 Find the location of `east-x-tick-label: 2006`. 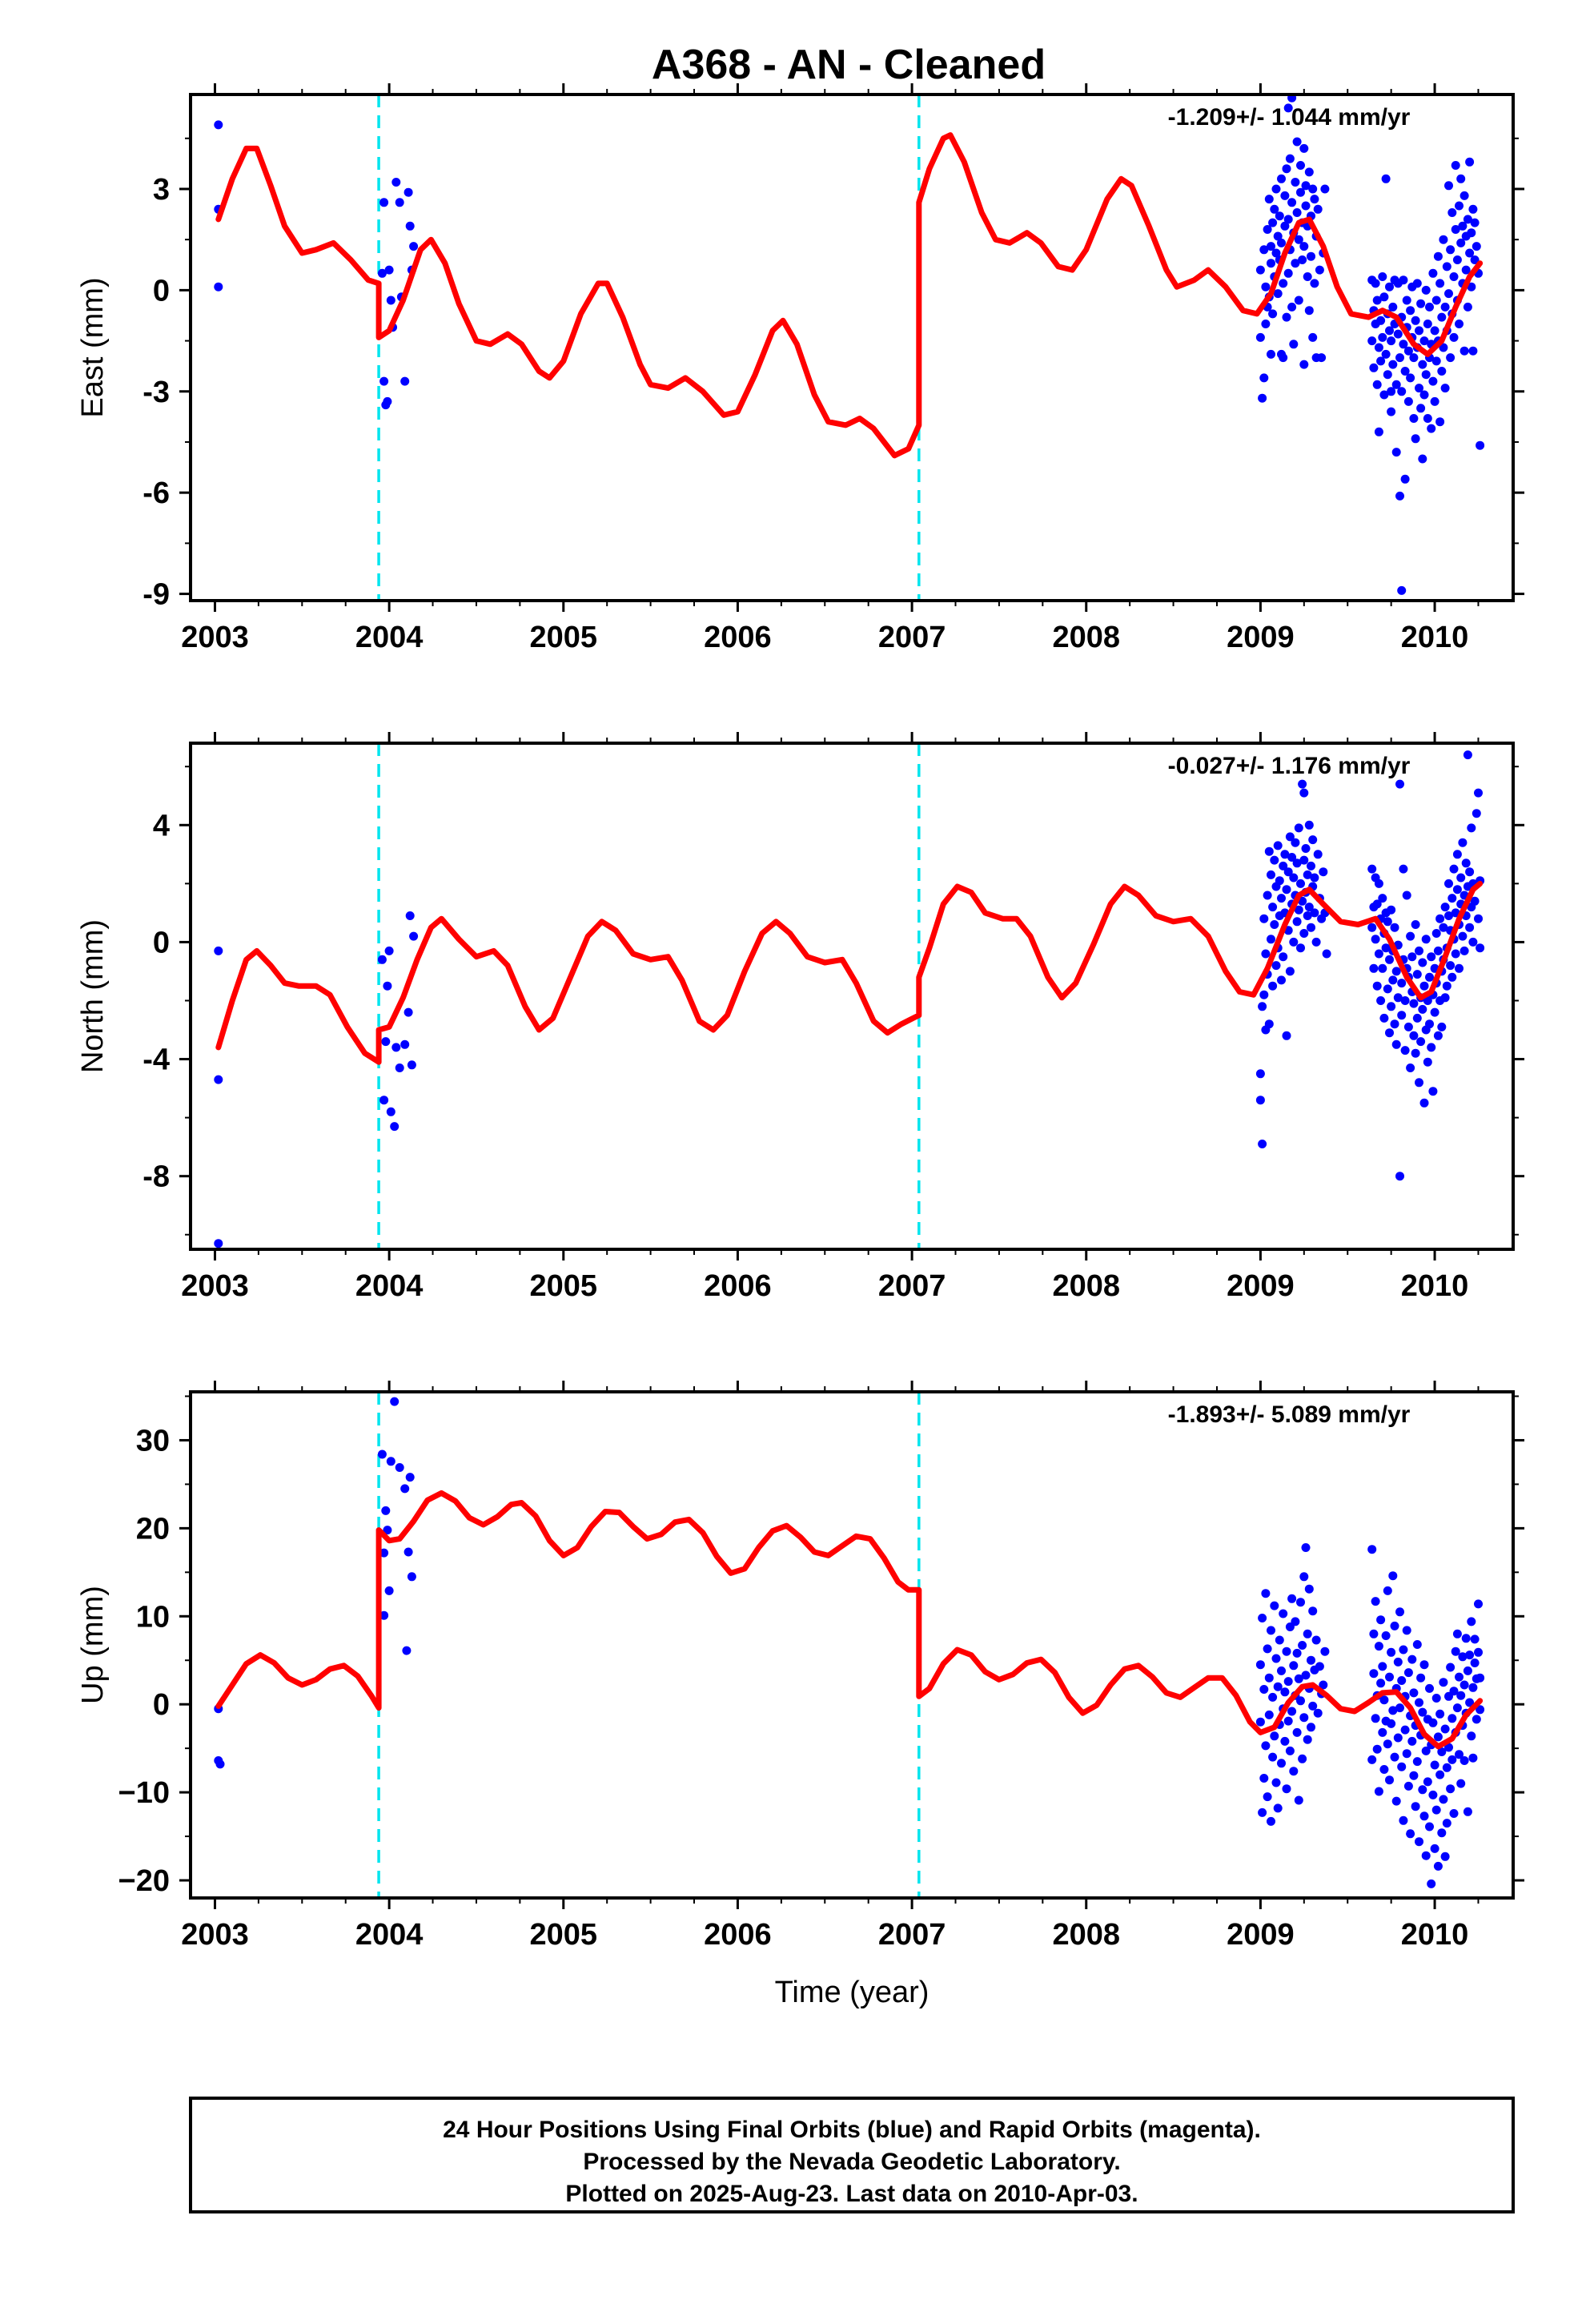

east-x-tick-label: 2006 is located at coordinates (738, 637).